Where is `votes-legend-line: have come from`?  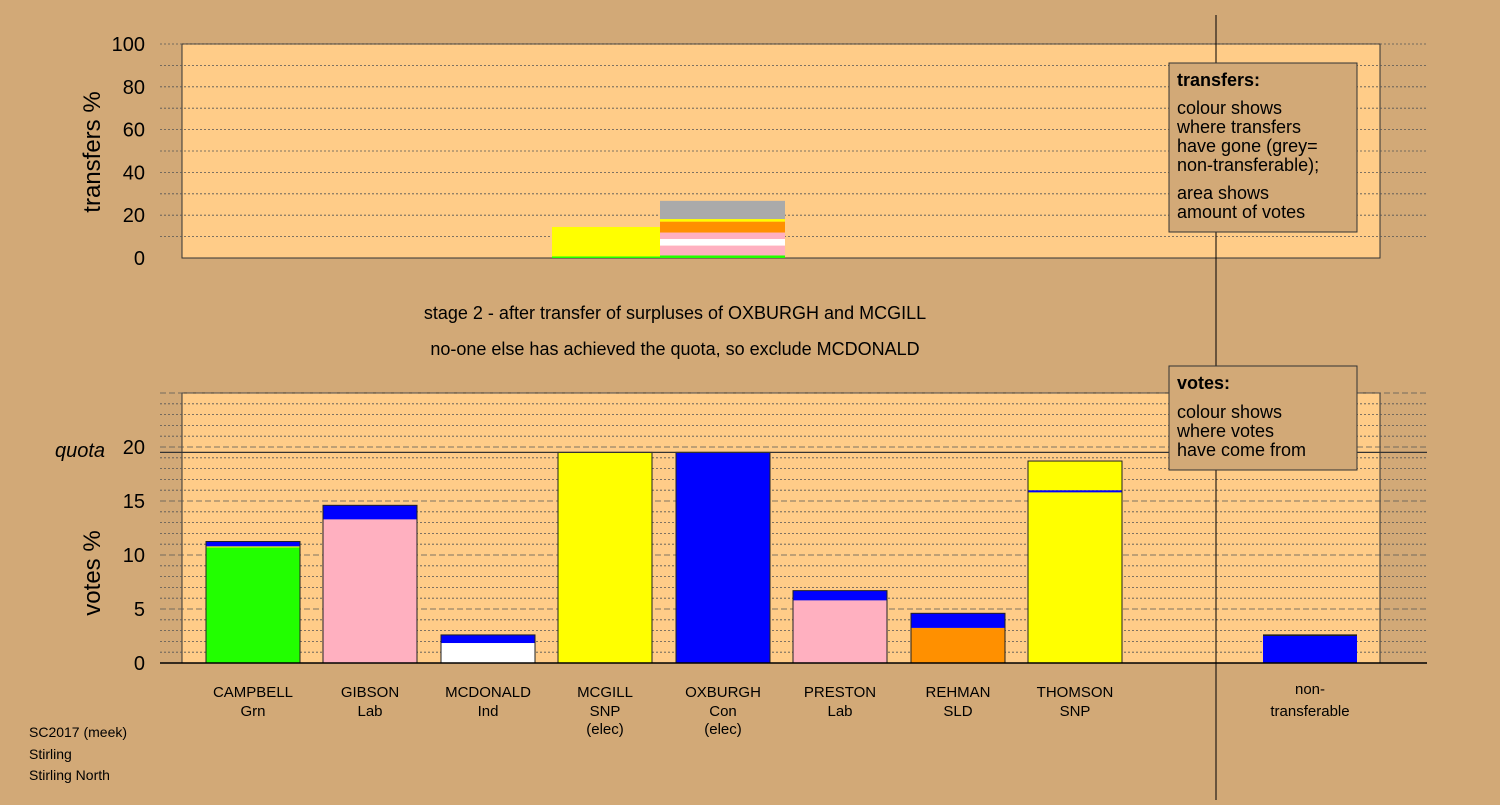 votes-legend-line: have come from is located at coordinates (1241, 450).